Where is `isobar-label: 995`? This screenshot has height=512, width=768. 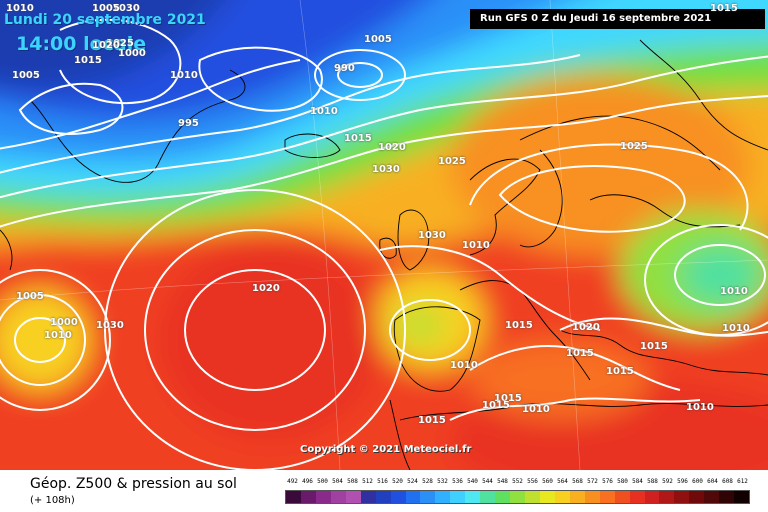
isobar-label: 995 is located at coordinates (188, 123).